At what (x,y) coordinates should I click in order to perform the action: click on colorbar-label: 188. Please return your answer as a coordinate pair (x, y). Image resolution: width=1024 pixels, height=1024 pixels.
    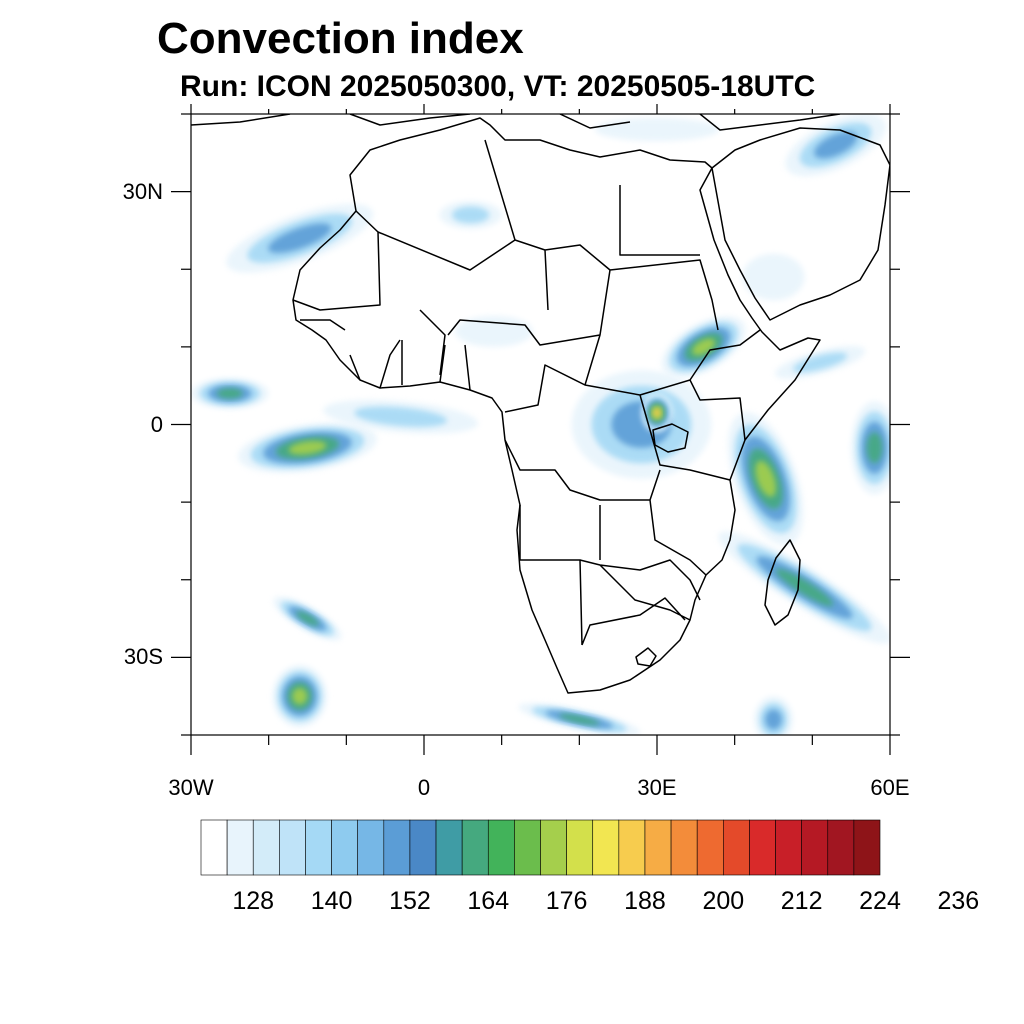
    Looking at the image, I should click on (645, 901).